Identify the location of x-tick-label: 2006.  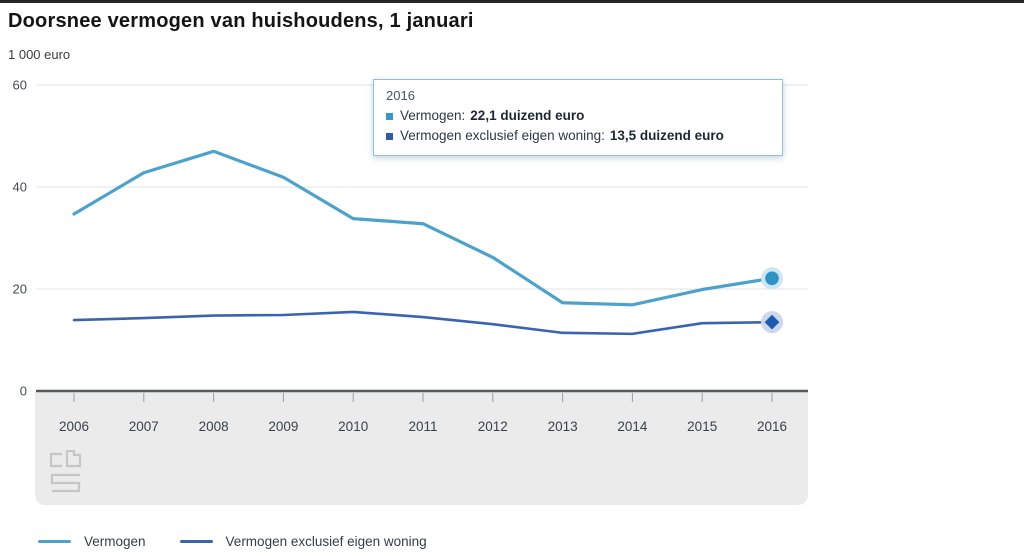
(74, 426).